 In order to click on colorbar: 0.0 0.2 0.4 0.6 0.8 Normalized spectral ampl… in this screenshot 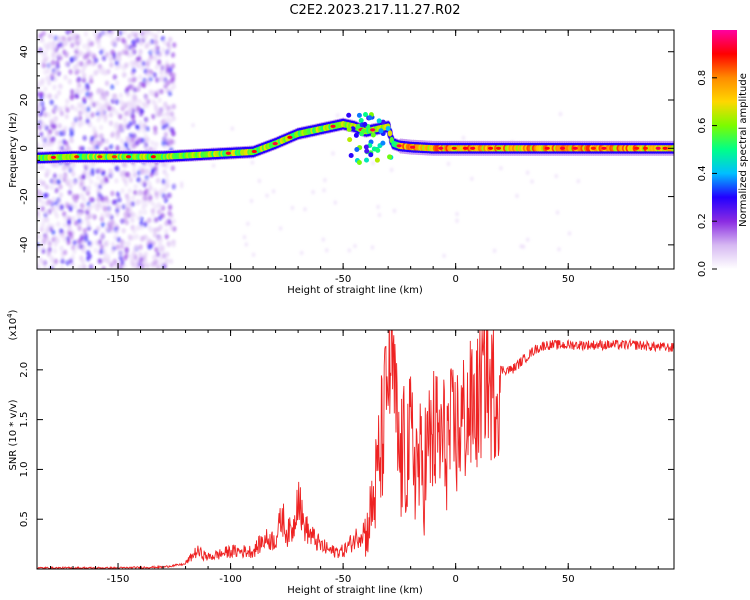, I will do `click(723, 153)`.